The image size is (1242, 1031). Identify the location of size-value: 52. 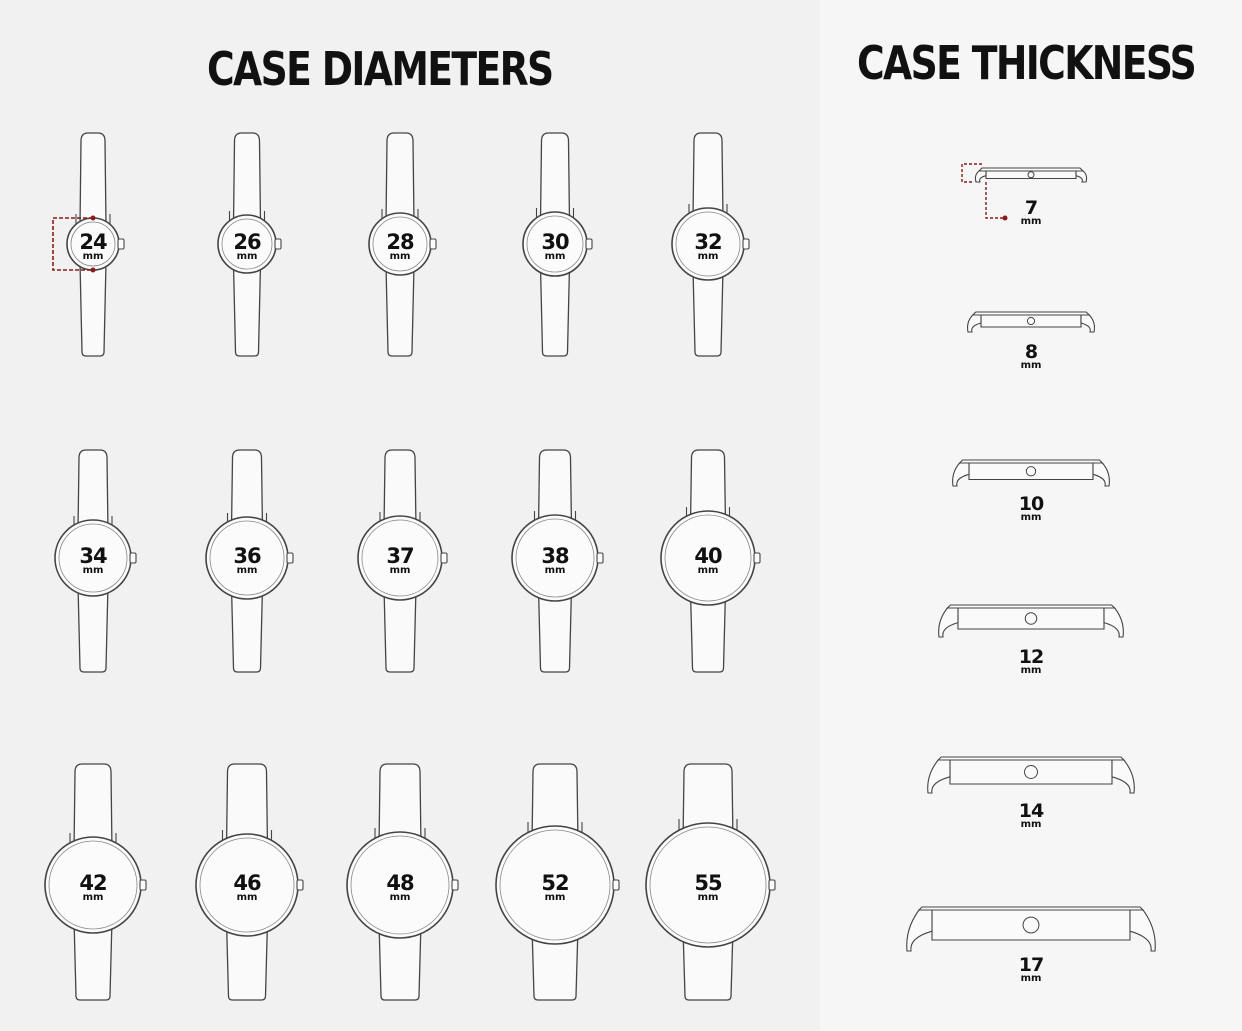
(554, 883).